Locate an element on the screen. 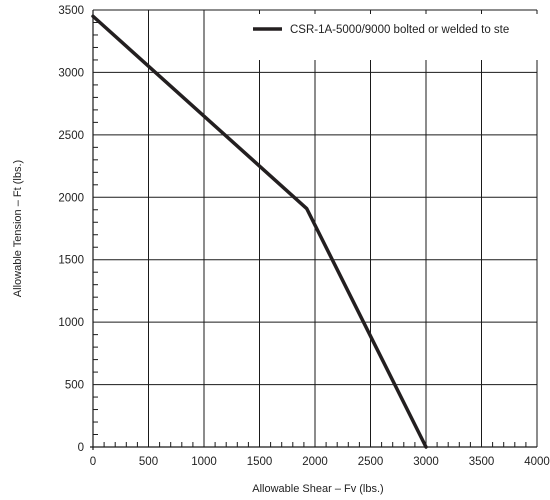  x-axis-title: Allowable Shear – Fv (lbs.) is located at coordinates (317, 489).